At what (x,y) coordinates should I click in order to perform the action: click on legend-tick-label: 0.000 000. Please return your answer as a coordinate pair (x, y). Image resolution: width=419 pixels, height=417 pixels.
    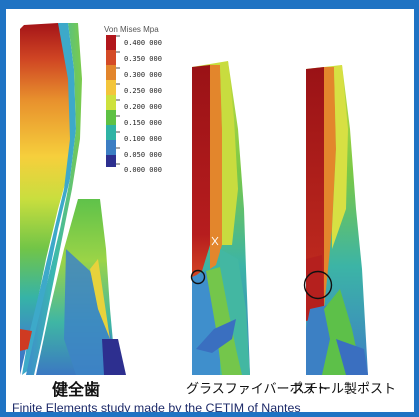
    Looking at the image, I should click on (143, 170).